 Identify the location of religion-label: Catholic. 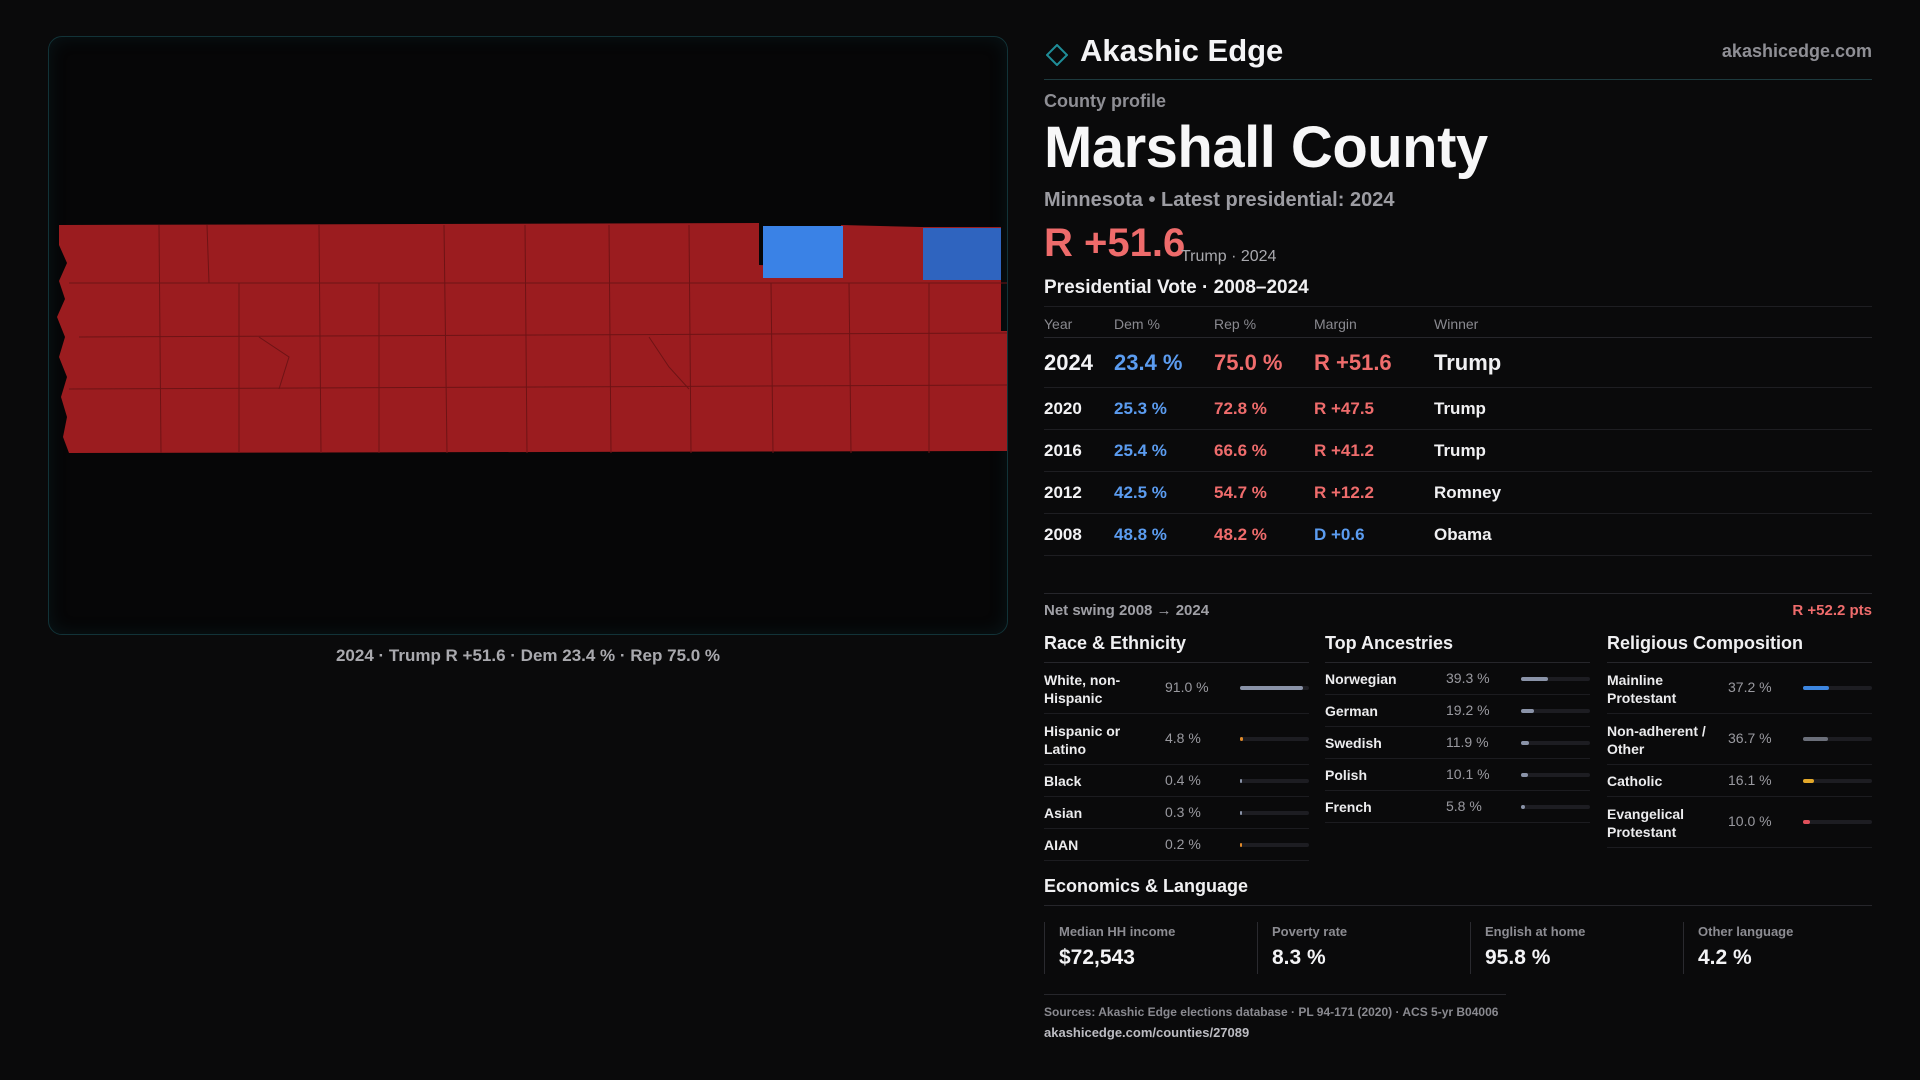
(1635, 781).